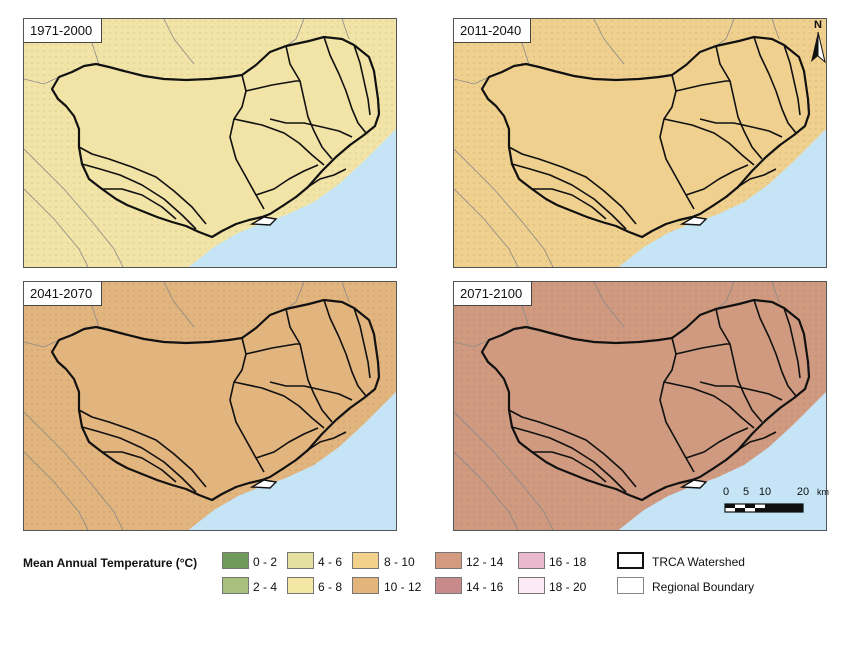  I want to click on legend-label-14-16: 14 - 16, so click(485, 587).